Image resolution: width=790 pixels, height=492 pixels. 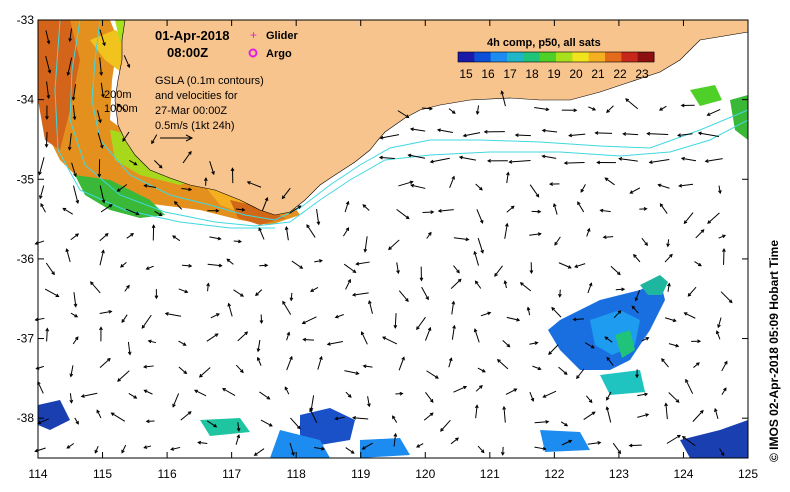 I want to click on note-line-1: GSLA (0.1m contours), so click(x=209, y=81).